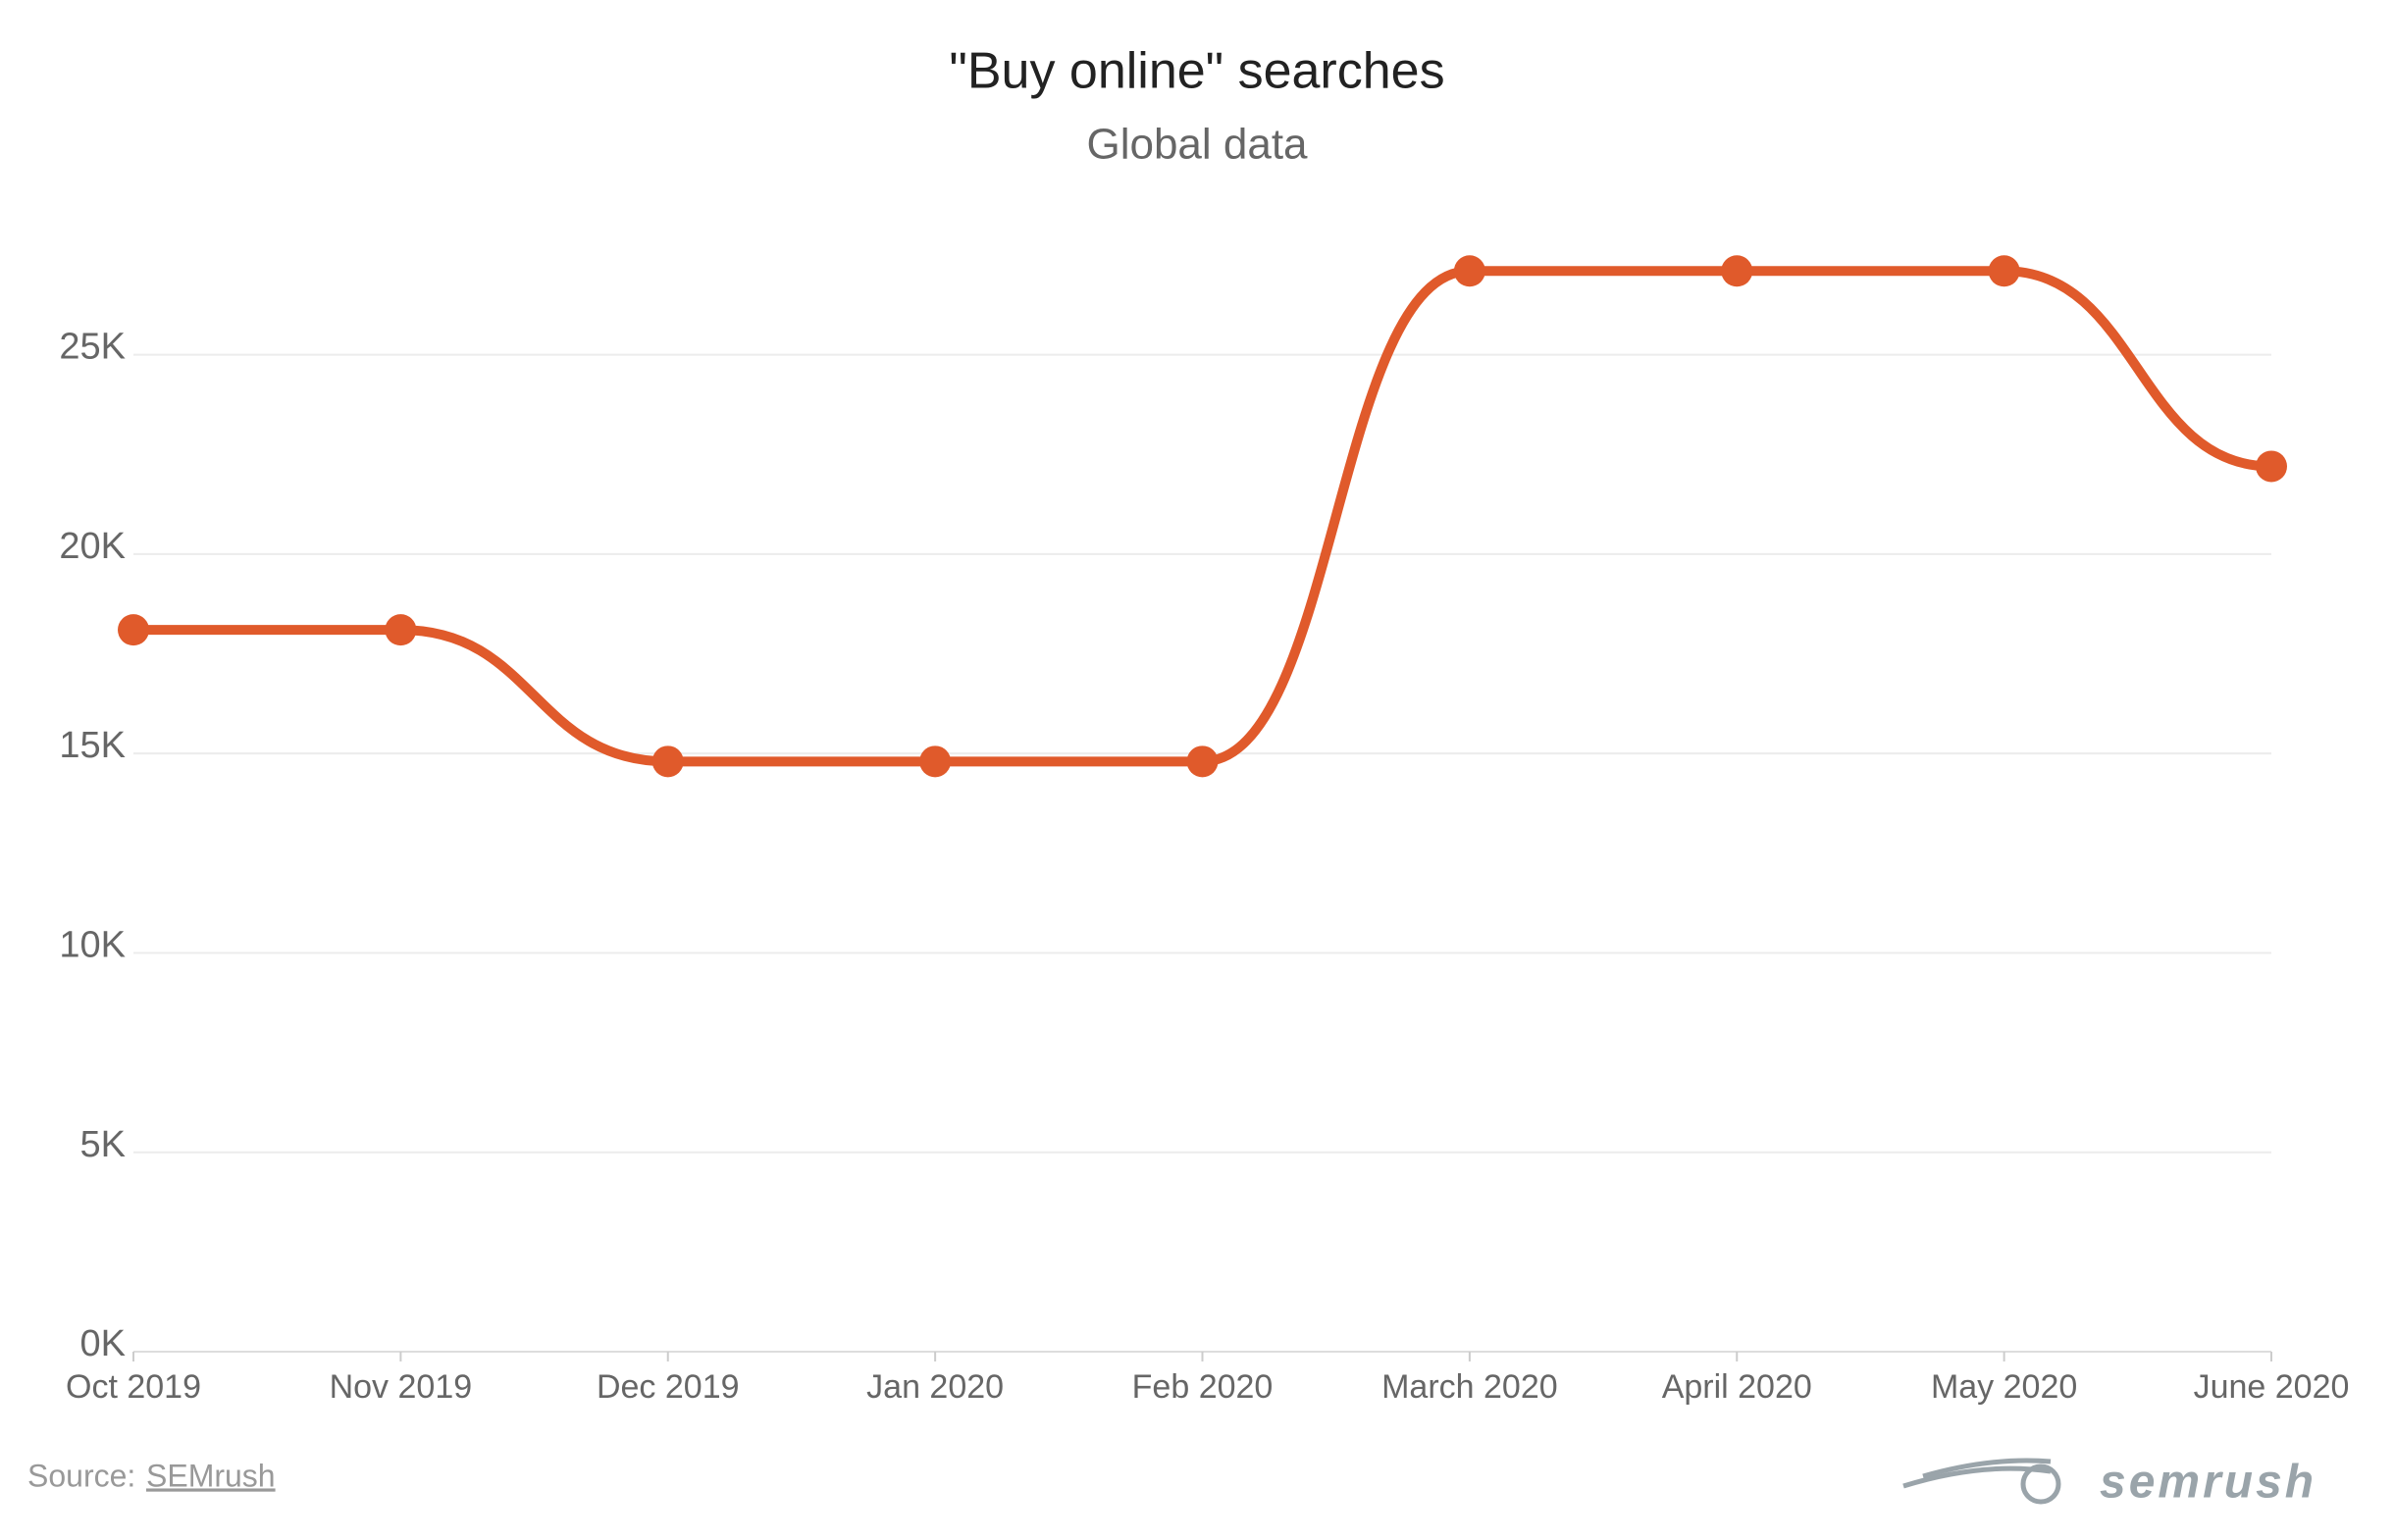  Describe the element at coordinates (92, 546) in the screenshot. I see `y-tick-label: 20K` at that location.